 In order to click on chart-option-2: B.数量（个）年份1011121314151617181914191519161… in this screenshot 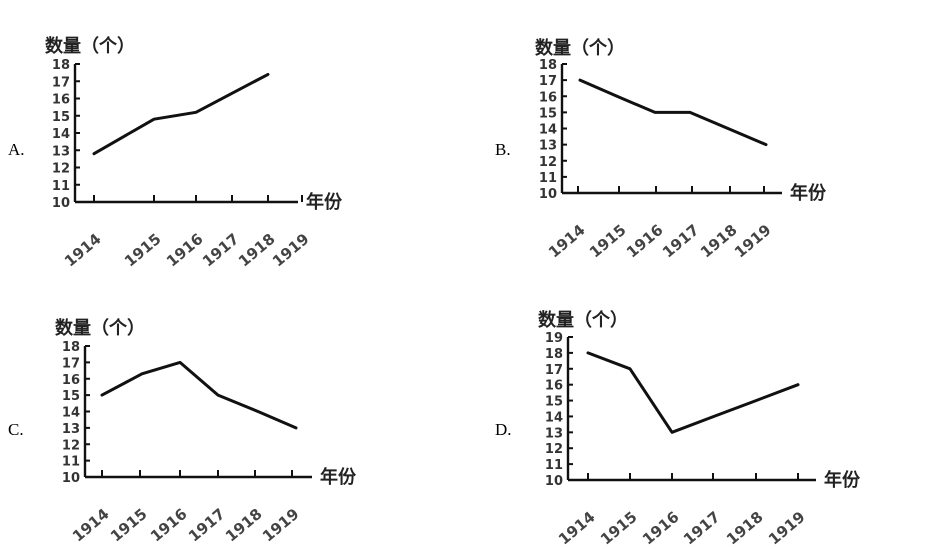, I will do `click(661, 149)`.